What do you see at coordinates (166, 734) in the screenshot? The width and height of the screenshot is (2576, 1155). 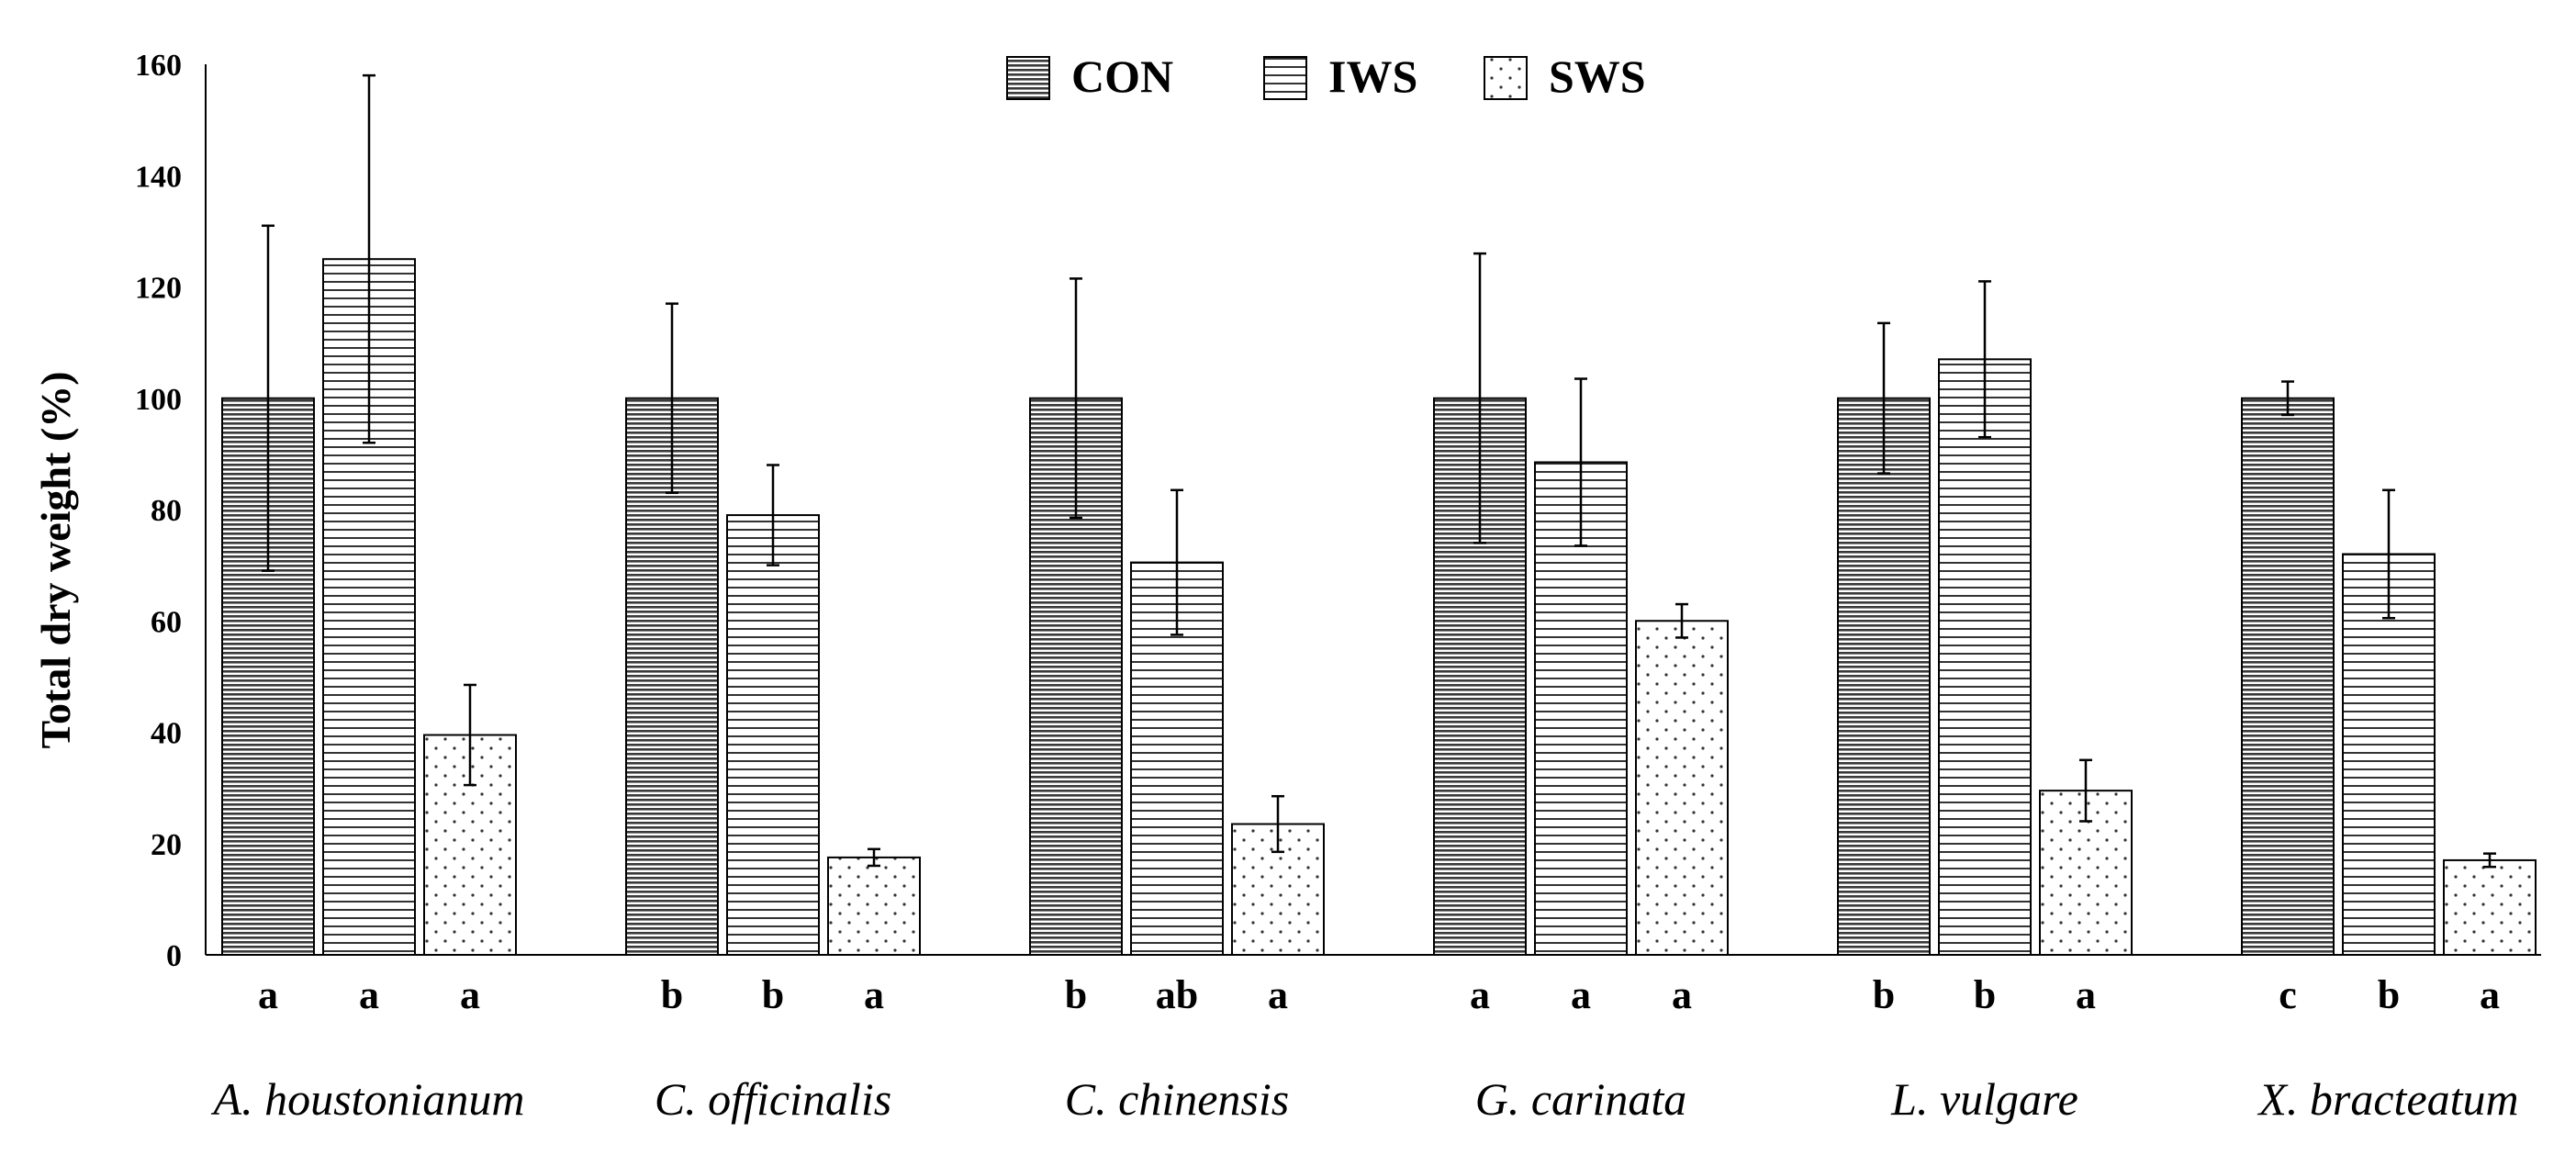 I see `y-tick-label: 40` at bounding box center [166, 734].